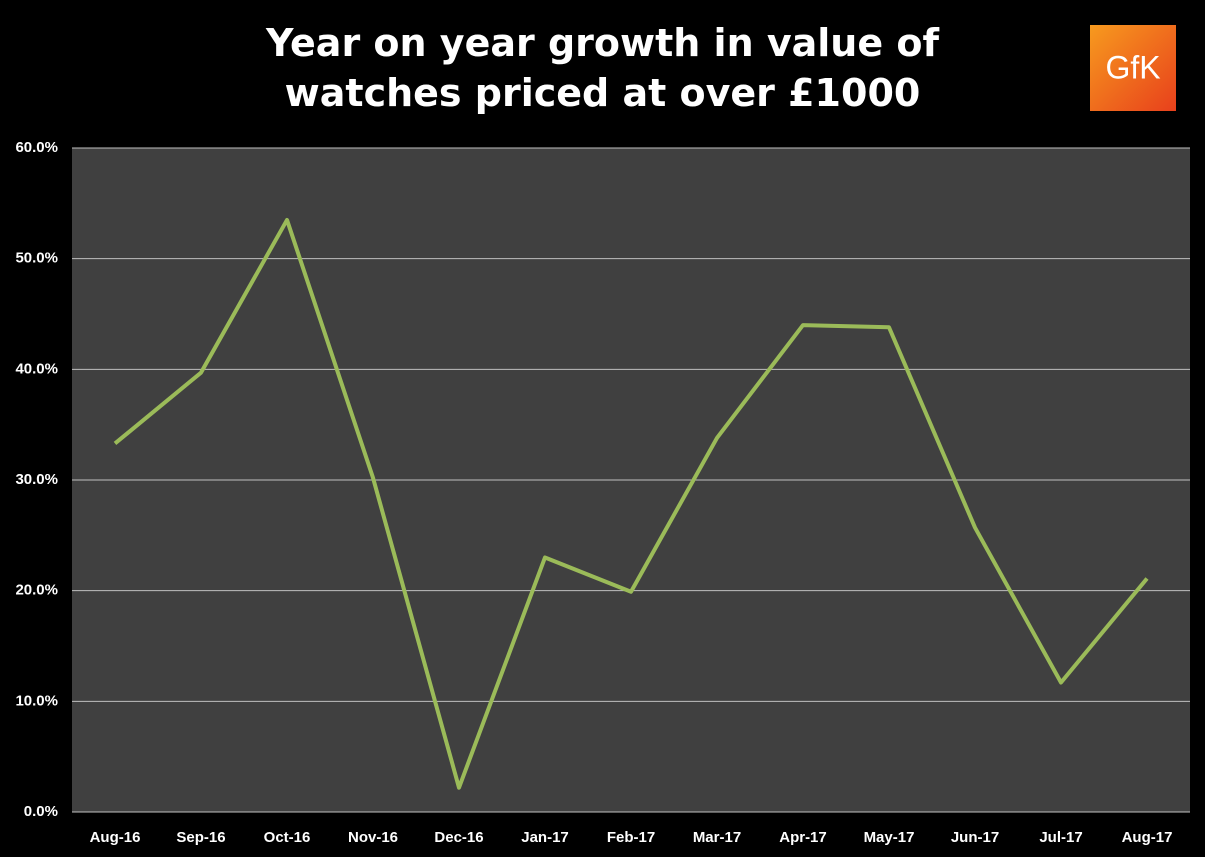 This screenshot has height=857, width=1205. What do you see at coordinates (36, 147) in the screenshot?
I see `y-tick-label: 60.0%` at bounding box center [36, 147].